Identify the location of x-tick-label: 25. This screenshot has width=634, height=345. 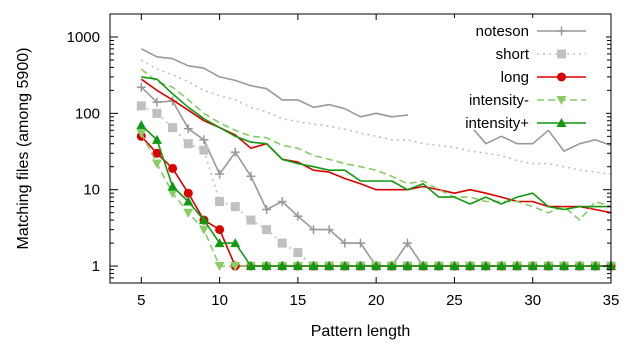
(454, 300).